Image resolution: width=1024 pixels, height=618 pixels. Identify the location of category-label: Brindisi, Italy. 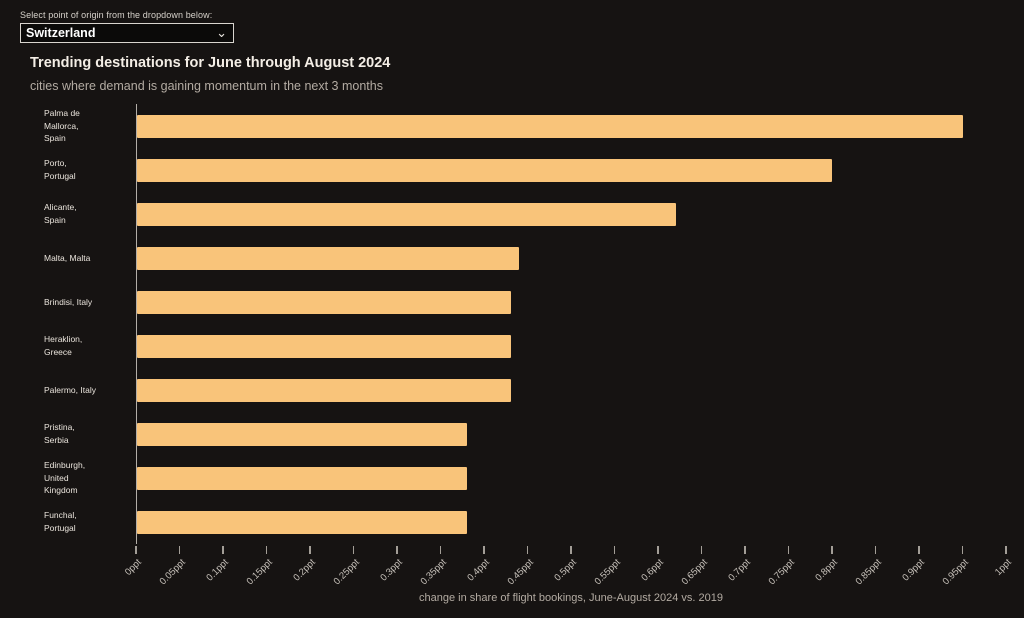
(68, 301).